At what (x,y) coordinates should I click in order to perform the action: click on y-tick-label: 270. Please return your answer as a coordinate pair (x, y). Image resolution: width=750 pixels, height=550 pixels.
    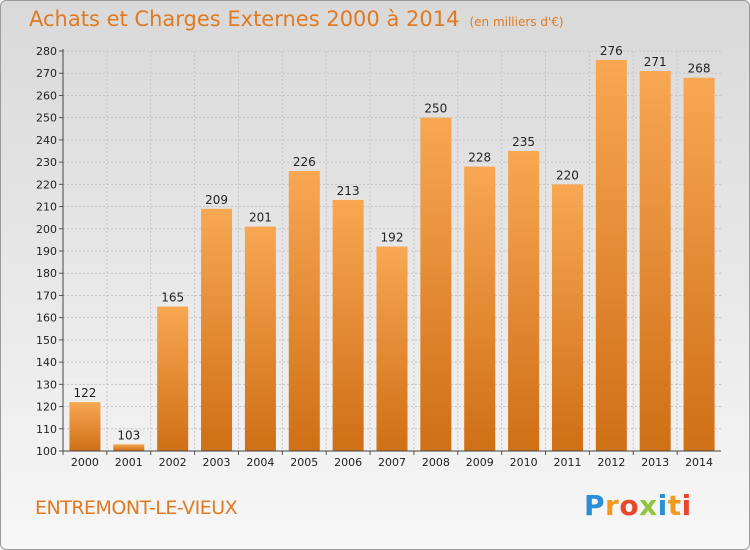
    Looking at the image, I should click on (46, 73).